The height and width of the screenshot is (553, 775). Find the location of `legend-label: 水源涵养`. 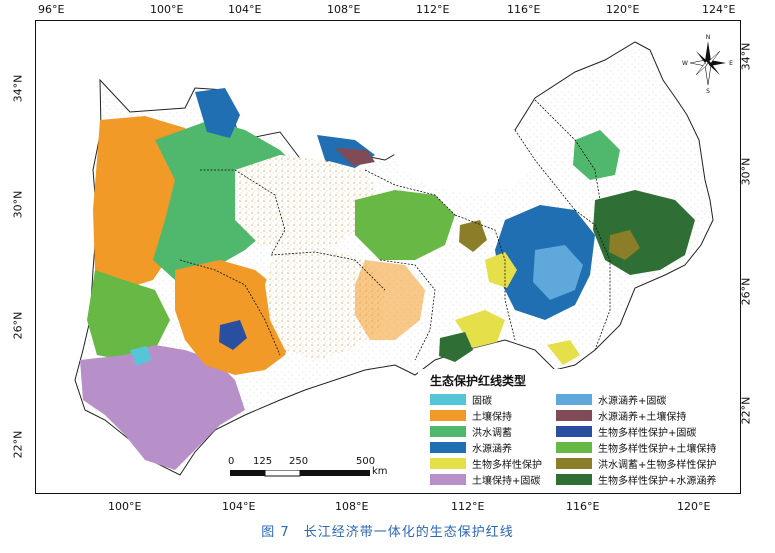

legend-label: 水源涵养 is located at coordinates (492, 449).